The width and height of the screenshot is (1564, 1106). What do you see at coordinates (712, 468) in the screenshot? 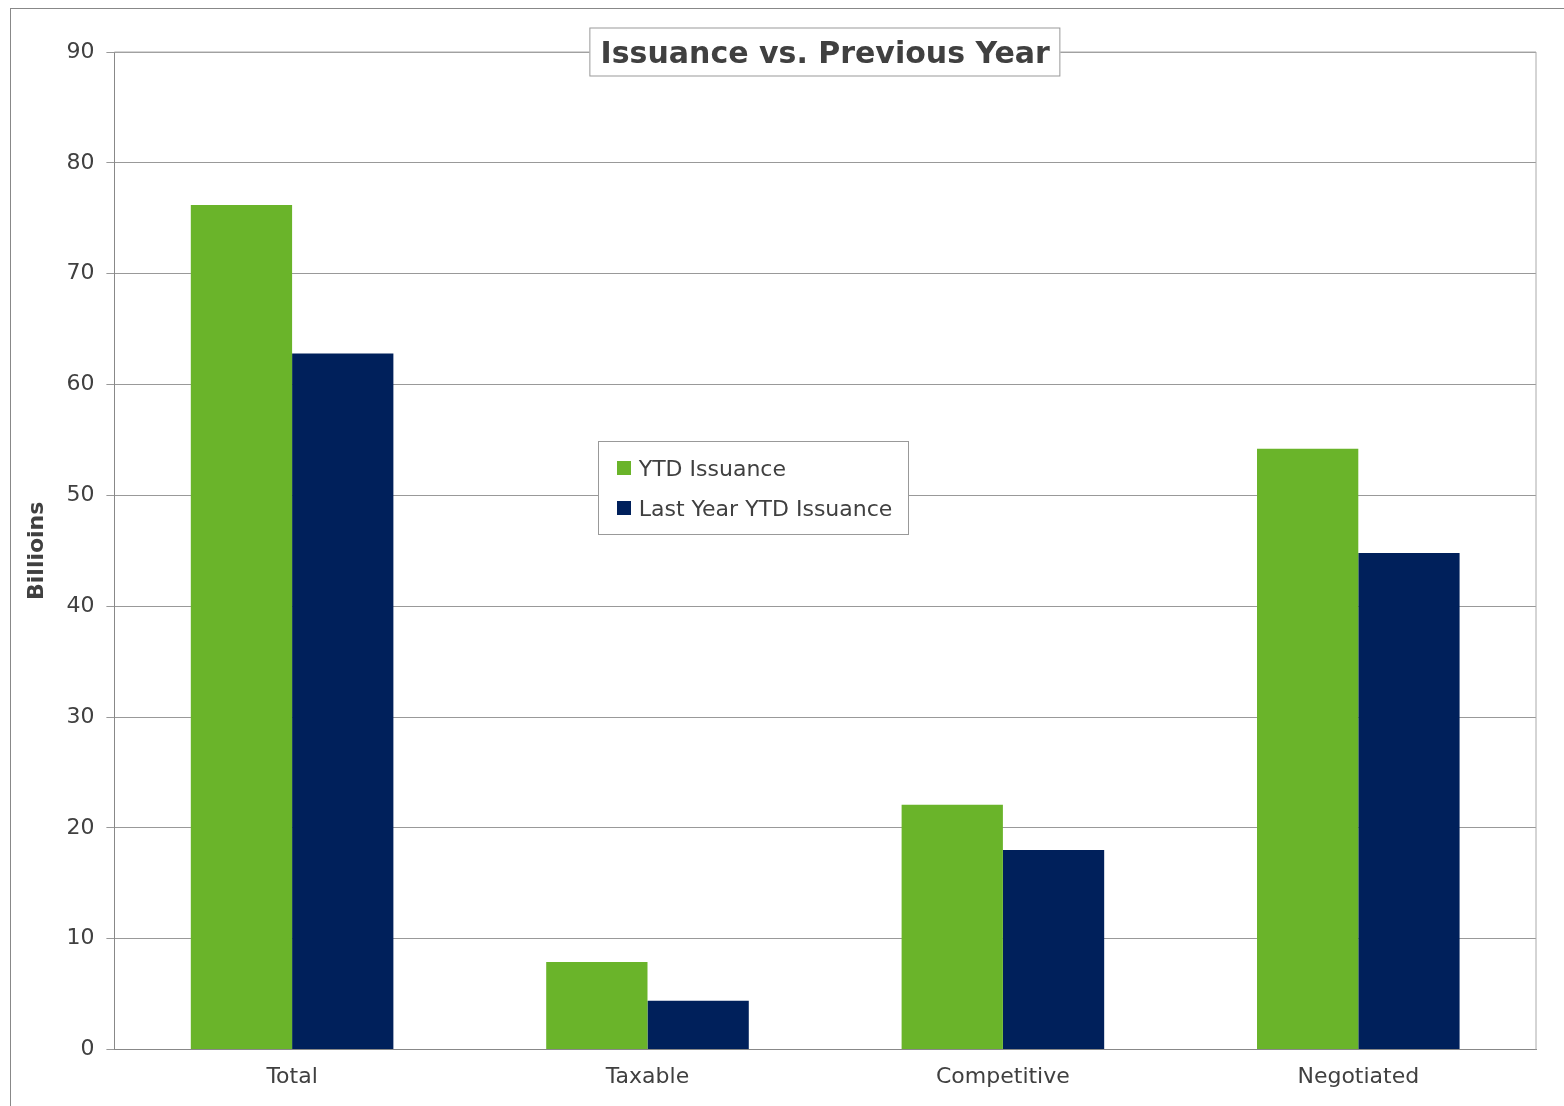
I see `legend-label: YTD Issuance` at bounding box center [712, 468].